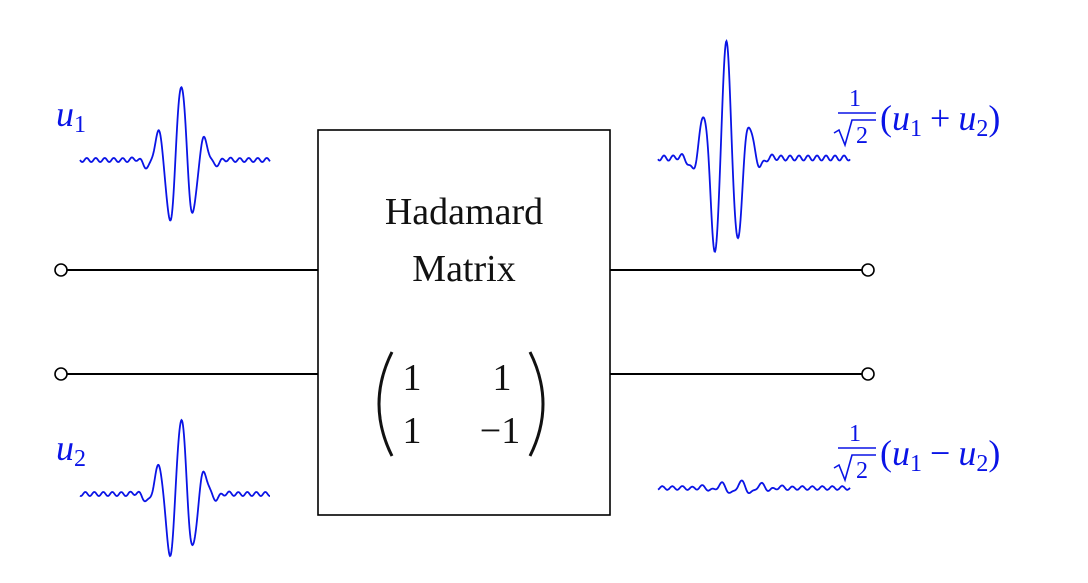 This screenshot has height=583, width=1088. What do you see at coordinates (461, 404) in the screenshot?
I see `hadamard-matrix: 1 1 1 −1` at bounding box center [461, 404].